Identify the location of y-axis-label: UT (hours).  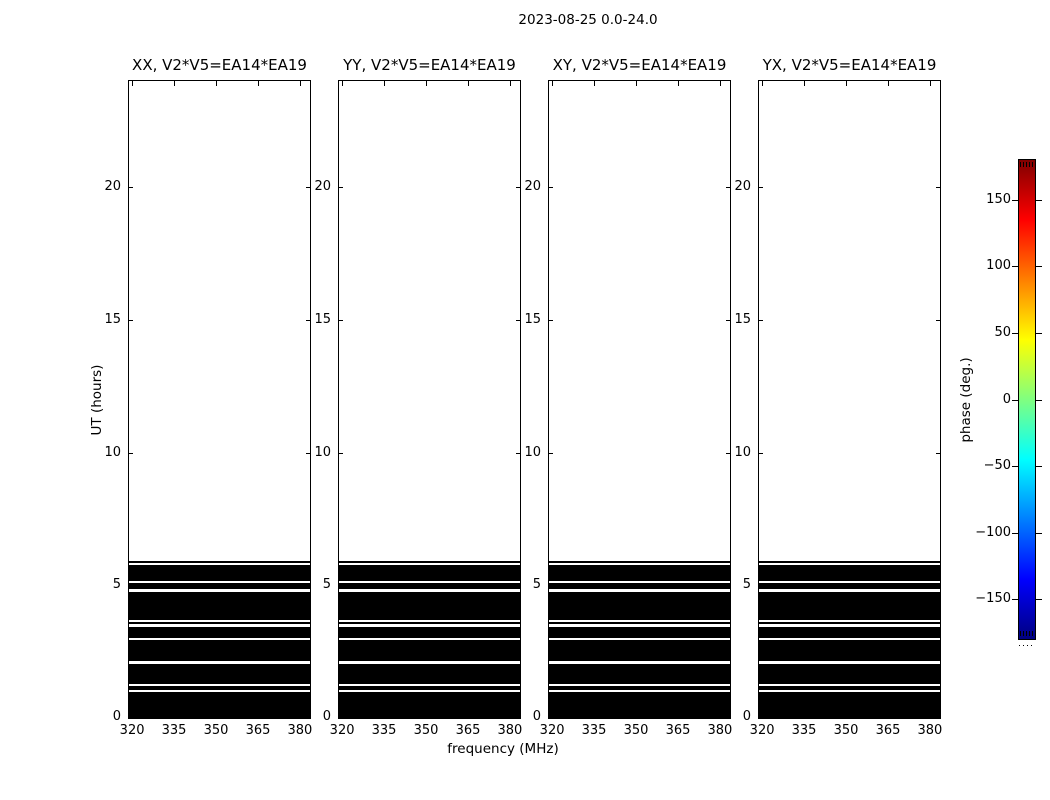
(97, 400).